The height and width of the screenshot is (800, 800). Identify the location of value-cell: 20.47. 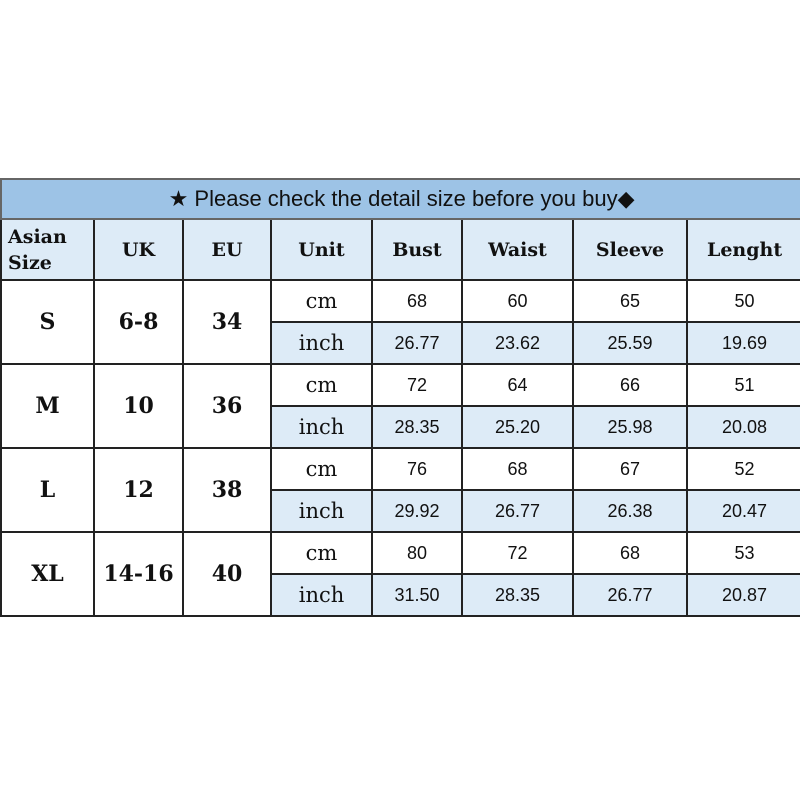
(742, 511).